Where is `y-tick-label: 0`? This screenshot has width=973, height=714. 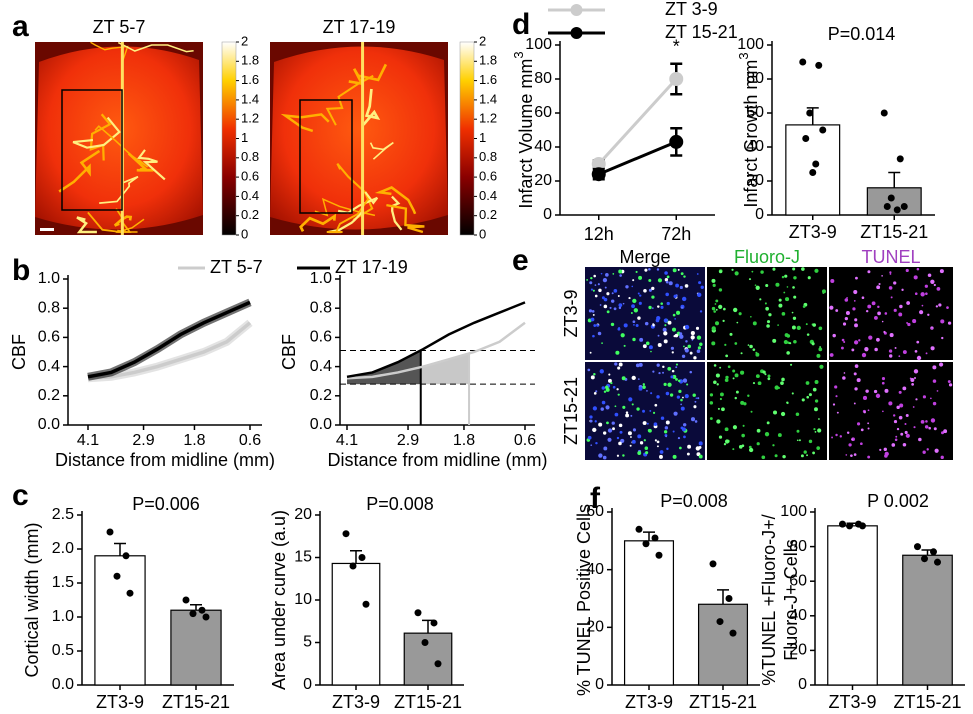
y-tick-label: 0 is located at coordinates (599, 684).